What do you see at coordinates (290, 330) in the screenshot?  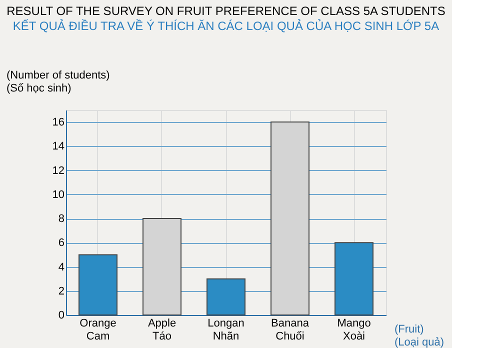 I see `x-tick-label: Banana Chuối` at bounding box center [290, 330].